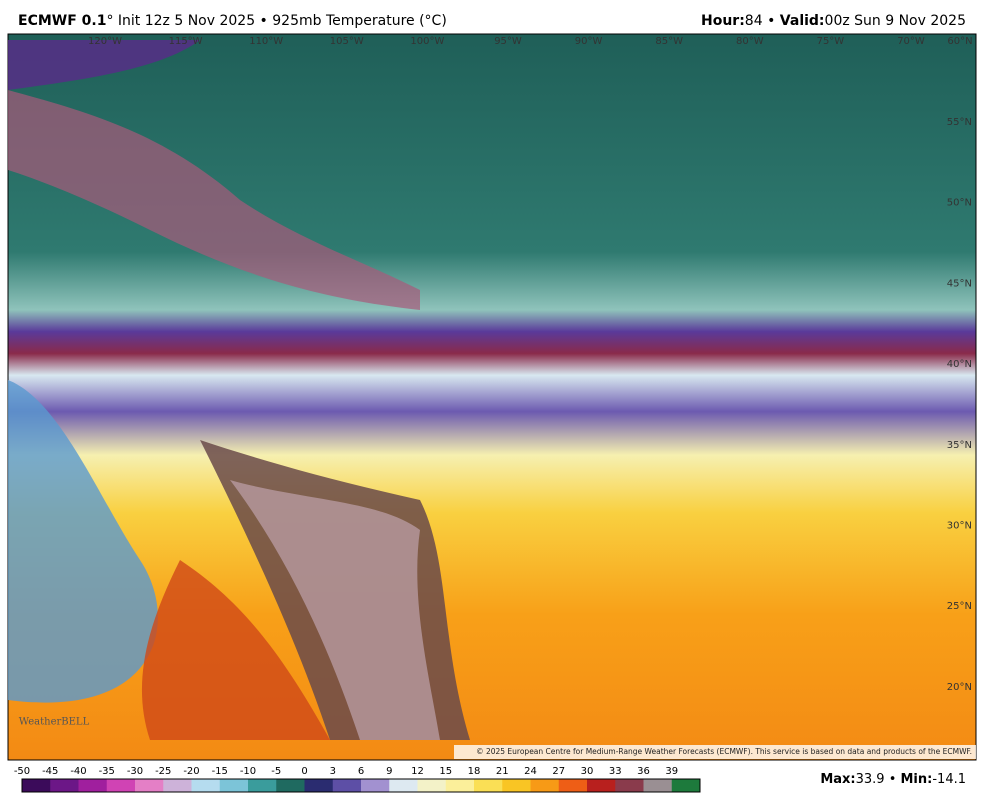 This screenshot has width=984, height=812. I want to click on hour: 84, so click(754, 21).